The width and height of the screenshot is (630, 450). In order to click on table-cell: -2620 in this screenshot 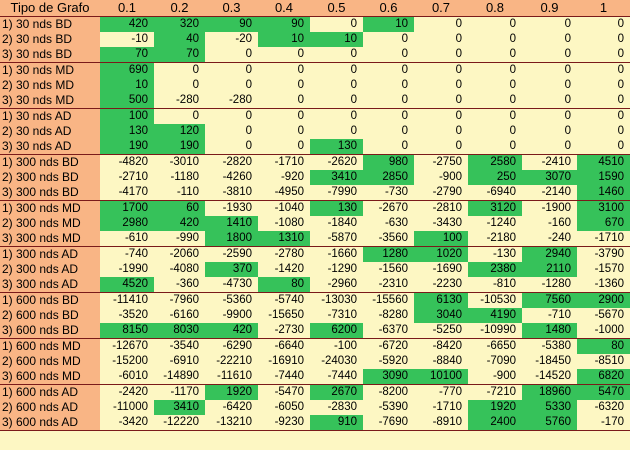, I will do `click(336, 162)`.